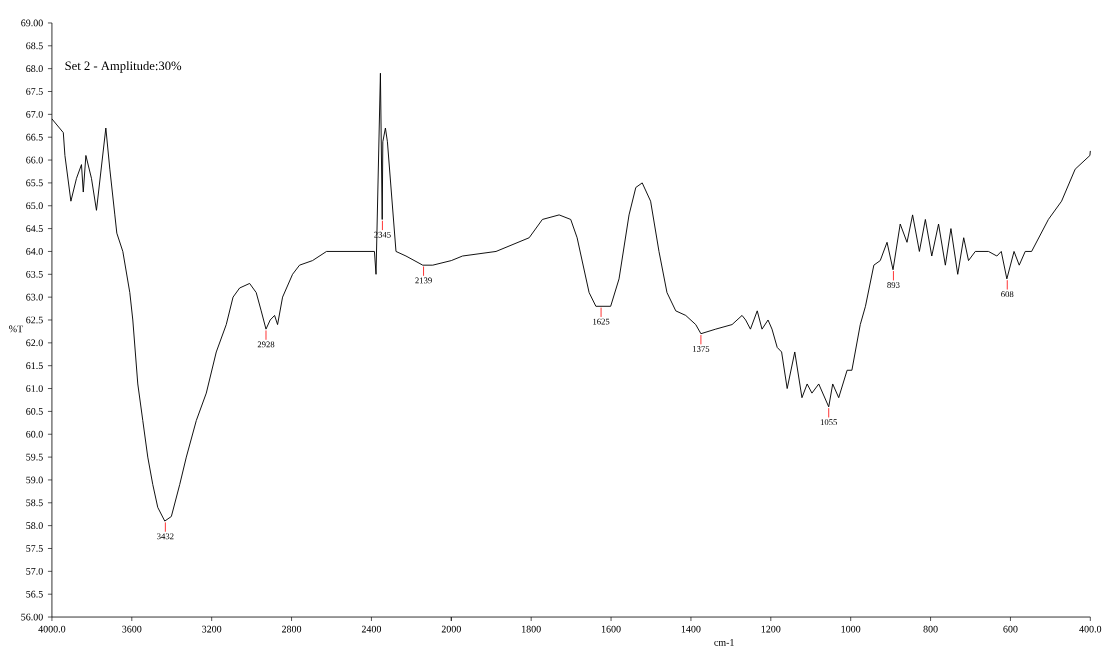  I want to click on y-tick-label: 65.0, so click(34, 206).